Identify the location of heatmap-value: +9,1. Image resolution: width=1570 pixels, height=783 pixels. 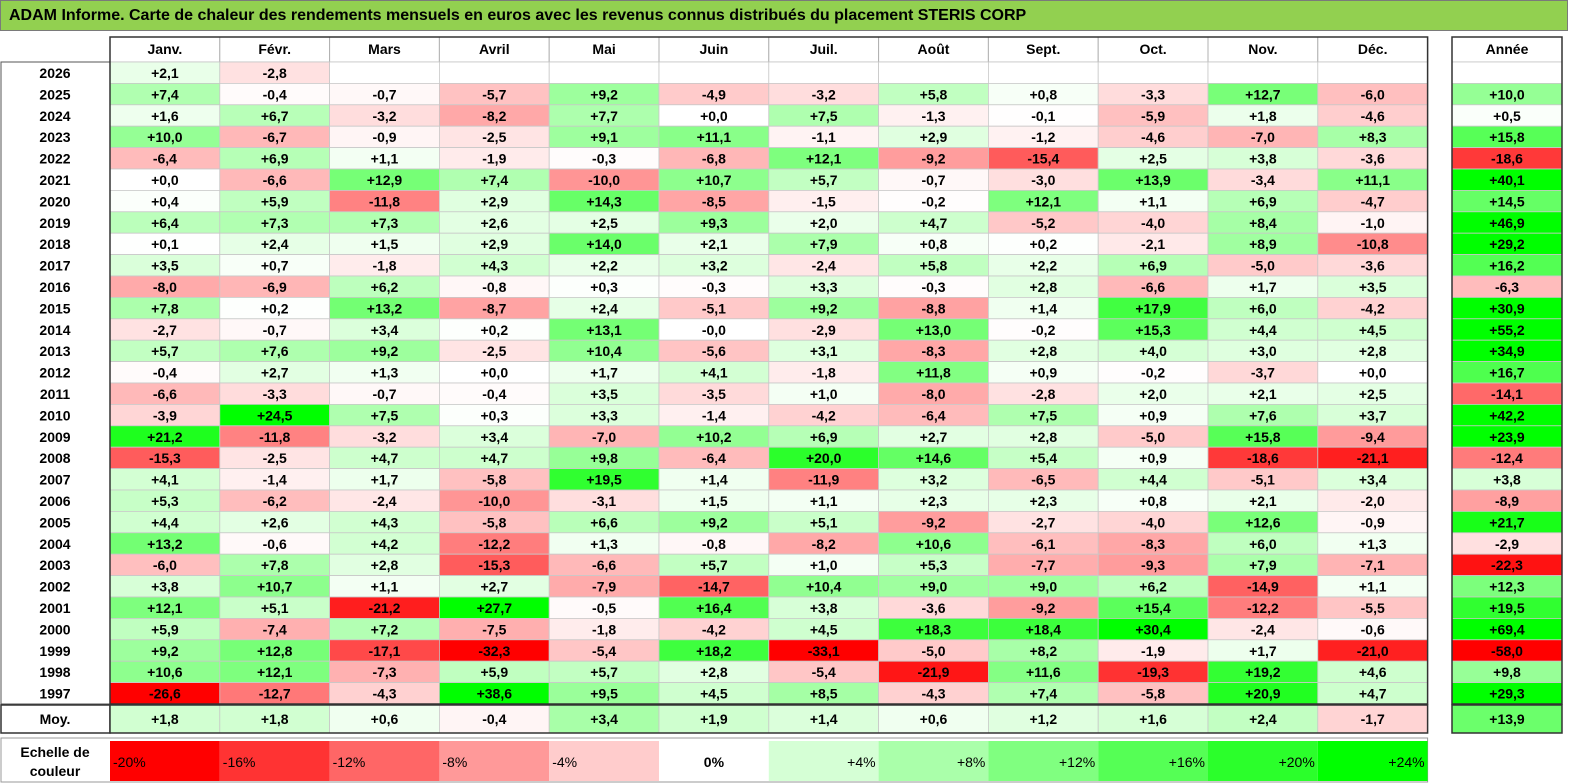
(604, 137).